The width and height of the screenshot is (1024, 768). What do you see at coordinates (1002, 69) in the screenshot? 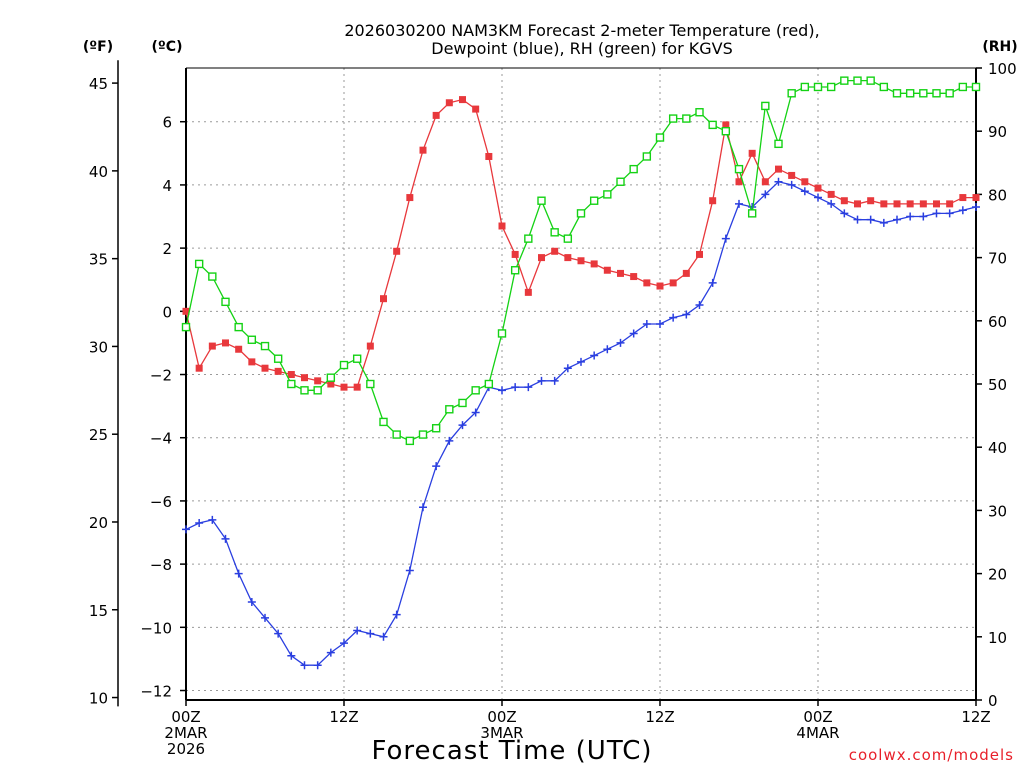
I see `rh-tick-label-100: 100` at bounding box center [1002, 69].